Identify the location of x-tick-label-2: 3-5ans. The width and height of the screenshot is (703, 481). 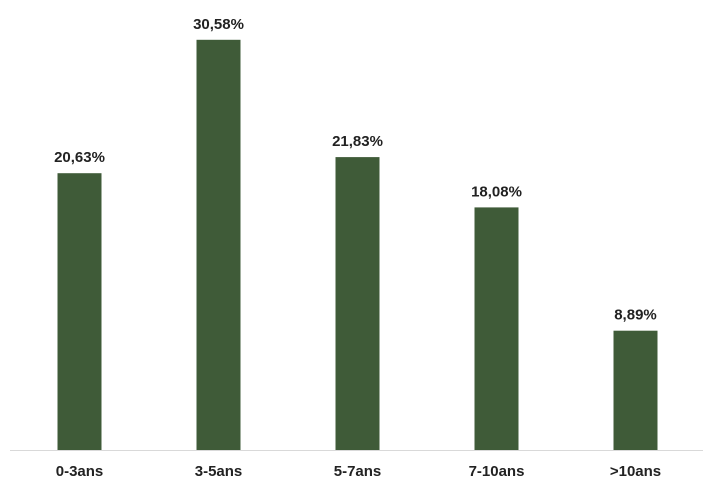
(219, 471).